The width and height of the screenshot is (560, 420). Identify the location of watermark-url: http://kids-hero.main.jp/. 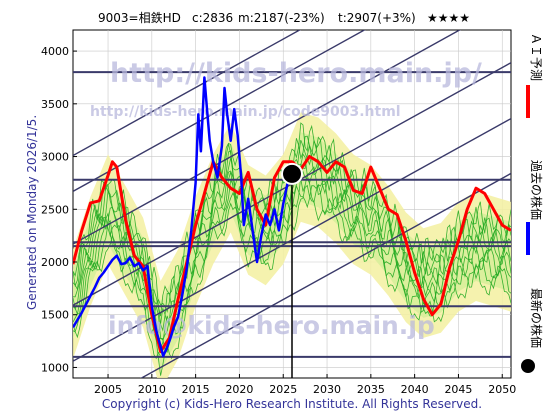
(296, 73).